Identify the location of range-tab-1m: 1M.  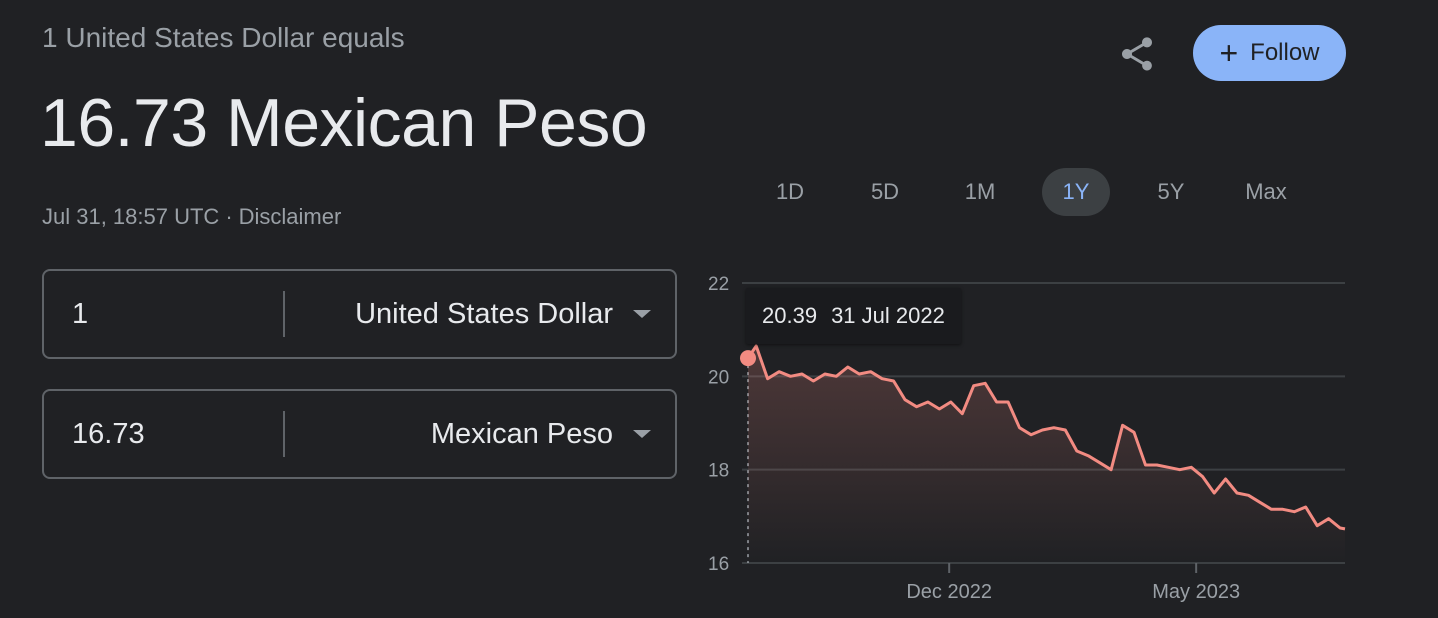
(980, 191).